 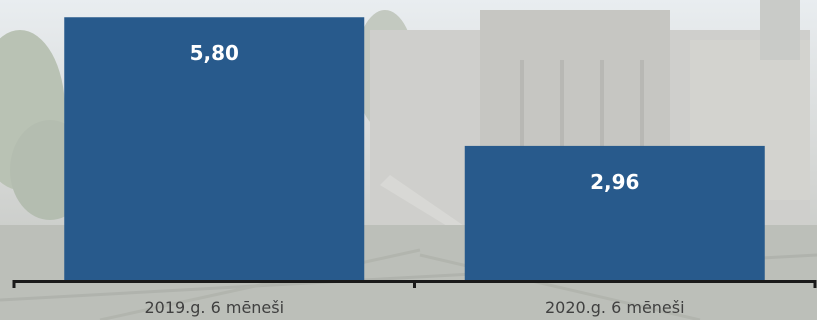 I want to click on category-label-2: 2020.g. 6 mēneši, so click(x=615, y=307).